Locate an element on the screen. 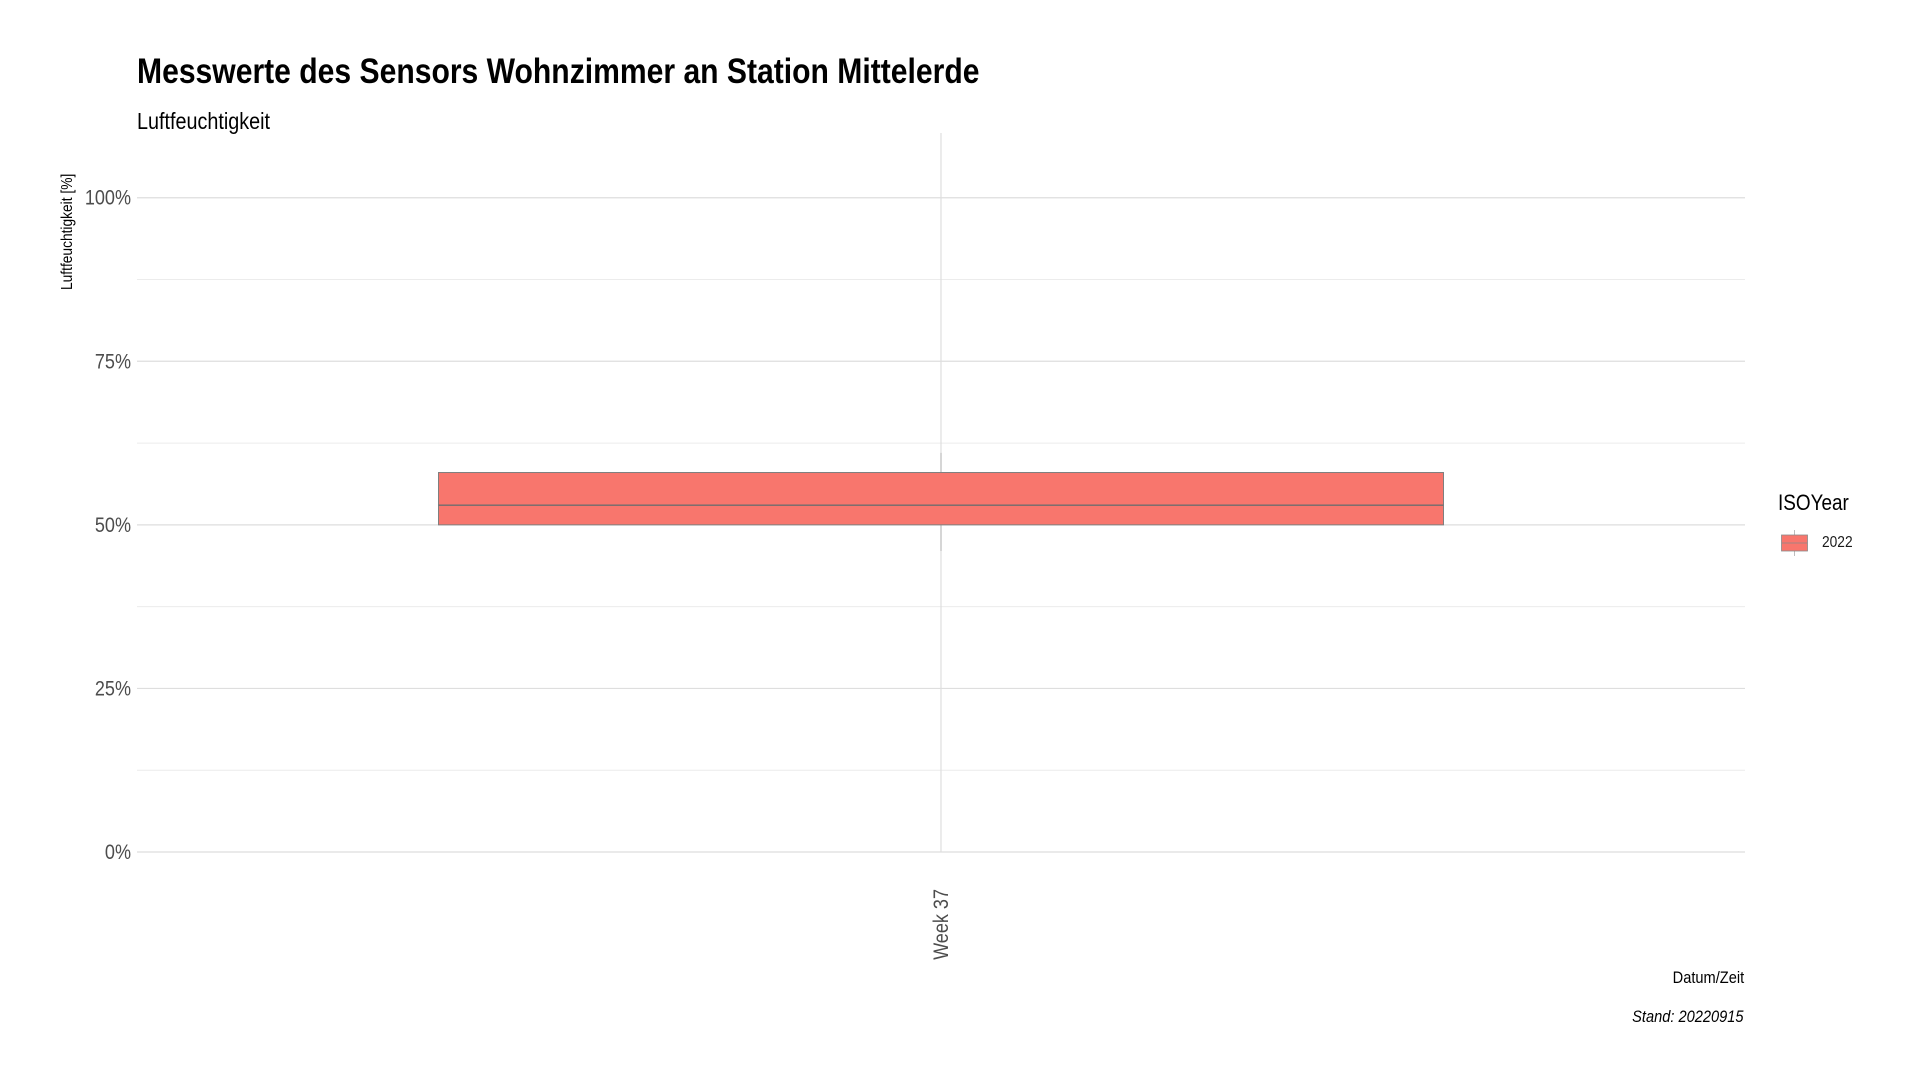 This screenshot has width=1920, height=1080. x-tick-labels: Week 37 is located at coordinates (942, 924).